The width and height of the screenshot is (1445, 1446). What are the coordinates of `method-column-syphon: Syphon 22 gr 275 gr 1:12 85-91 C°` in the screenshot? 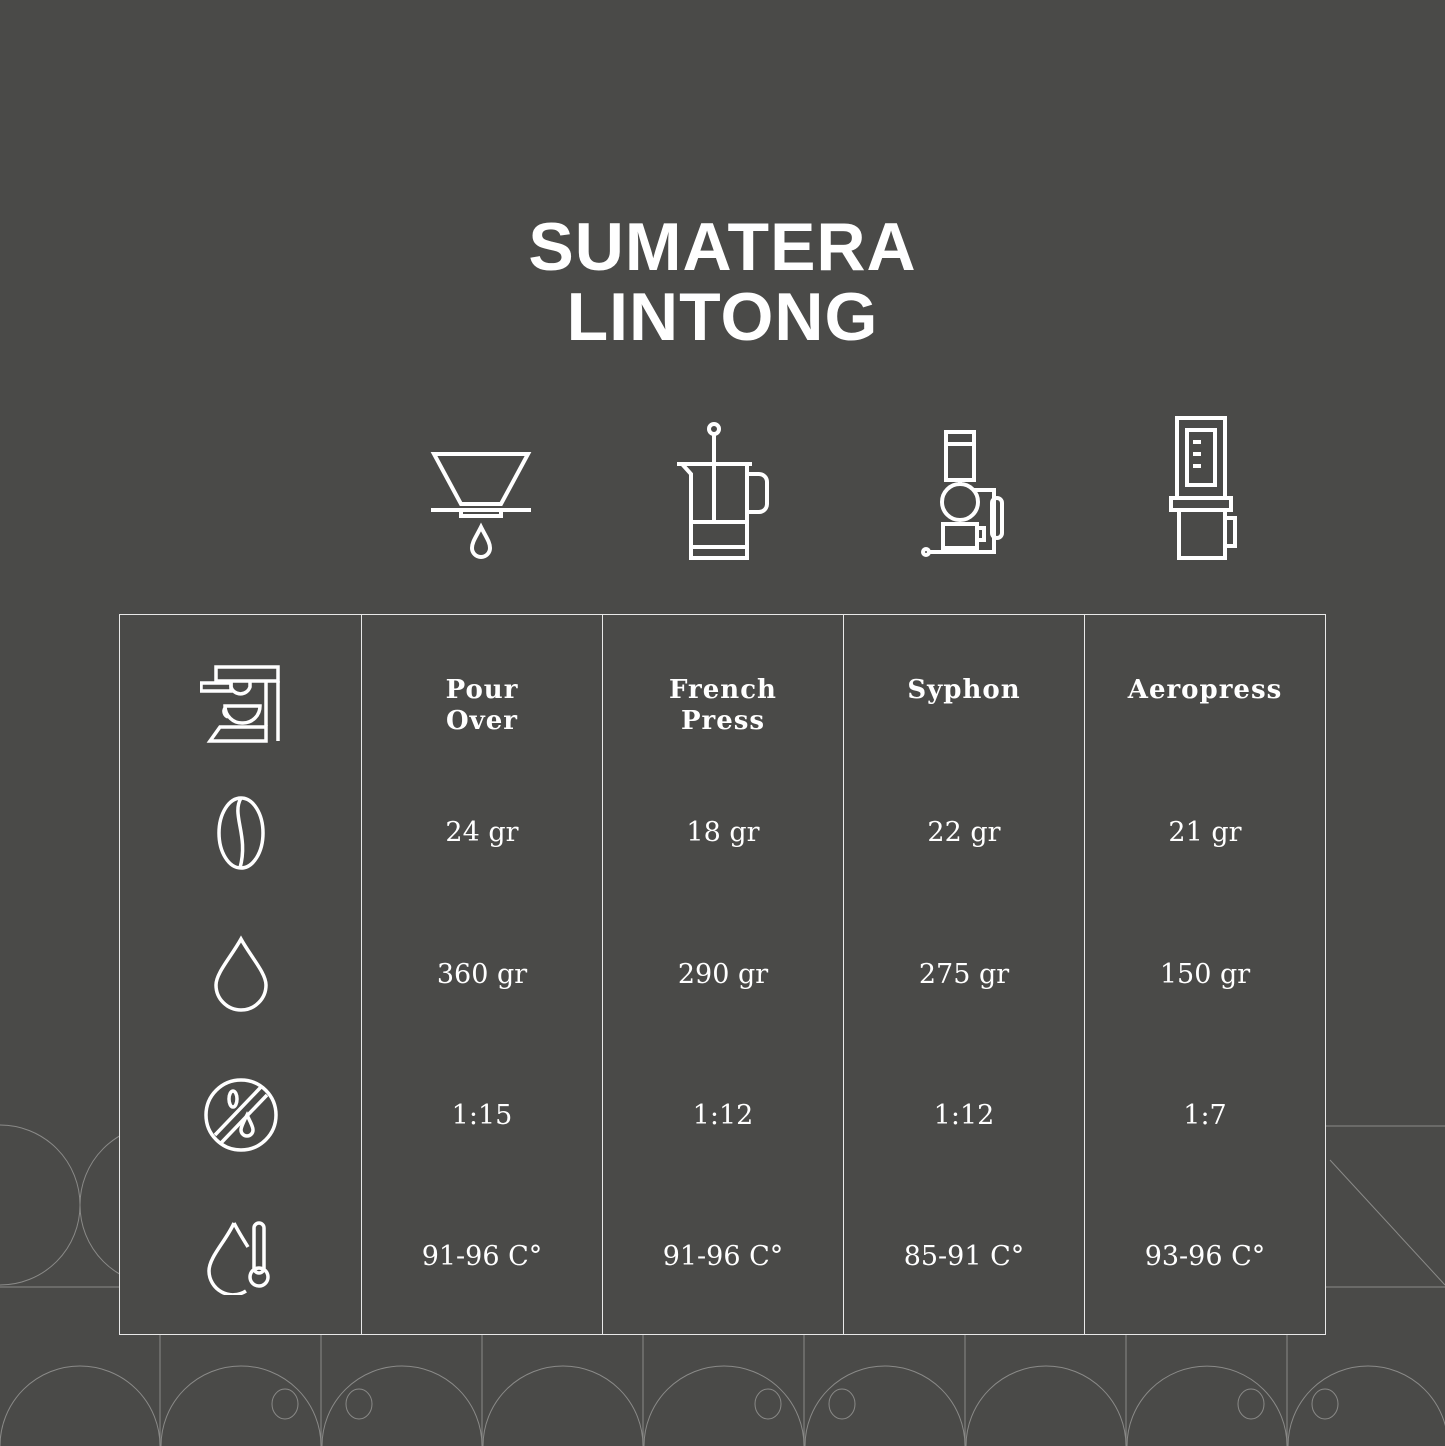 It's located at (963, 974).